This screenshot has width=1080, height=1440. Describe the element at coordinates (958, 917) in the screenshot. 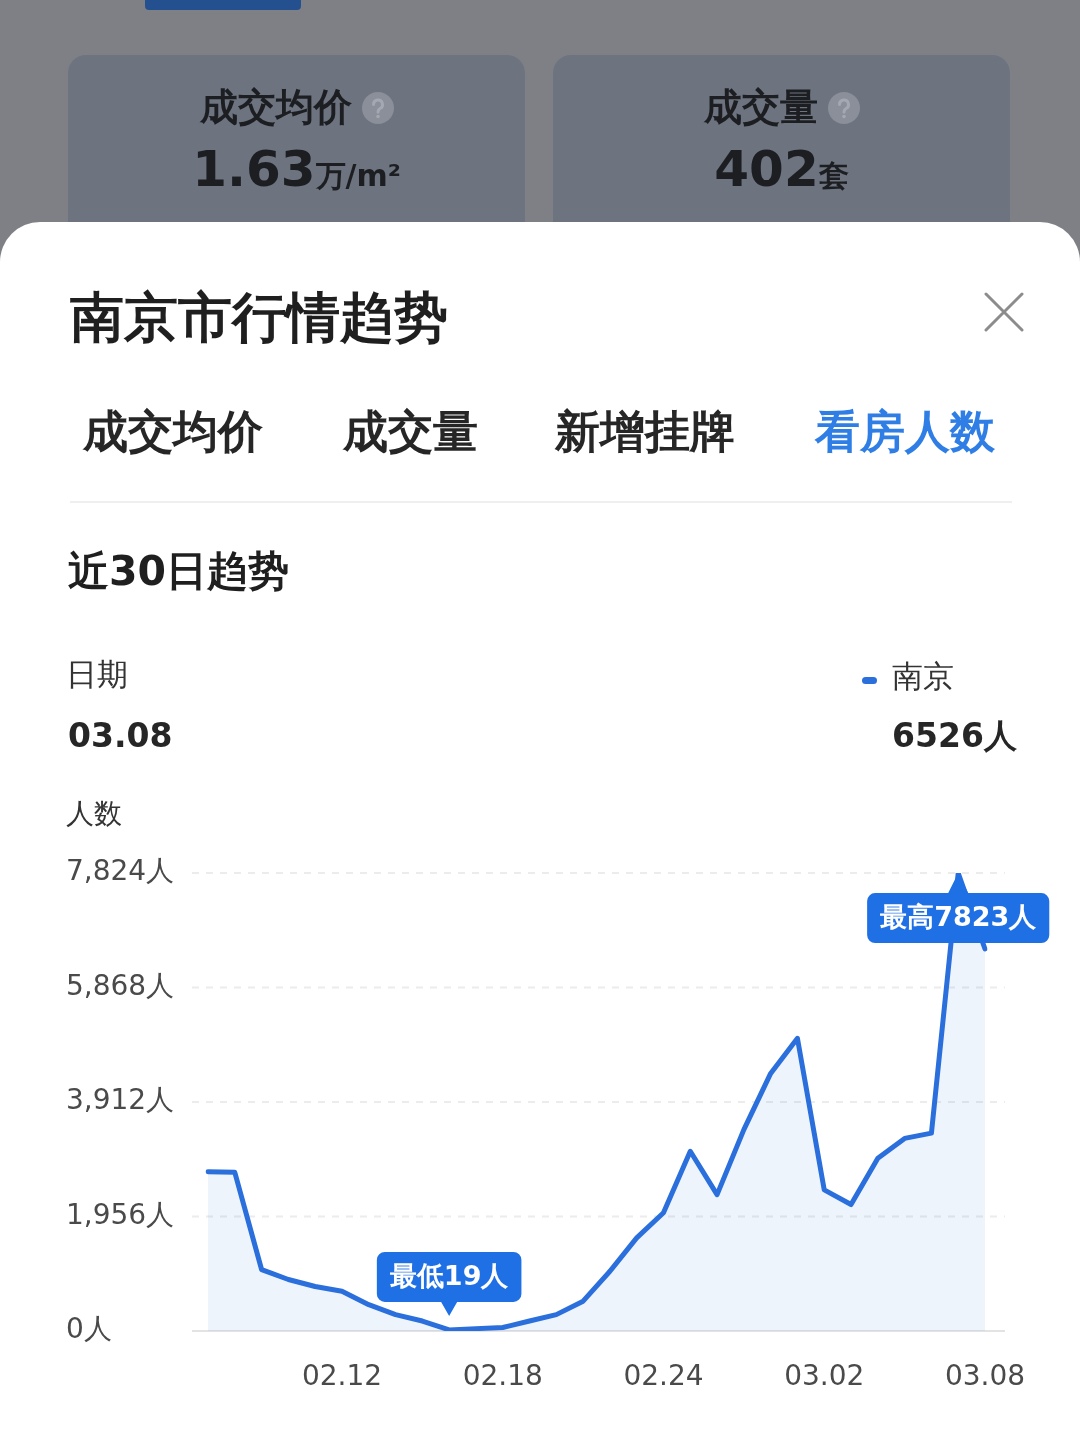

I see `annotation: 最高7823人` at that location.